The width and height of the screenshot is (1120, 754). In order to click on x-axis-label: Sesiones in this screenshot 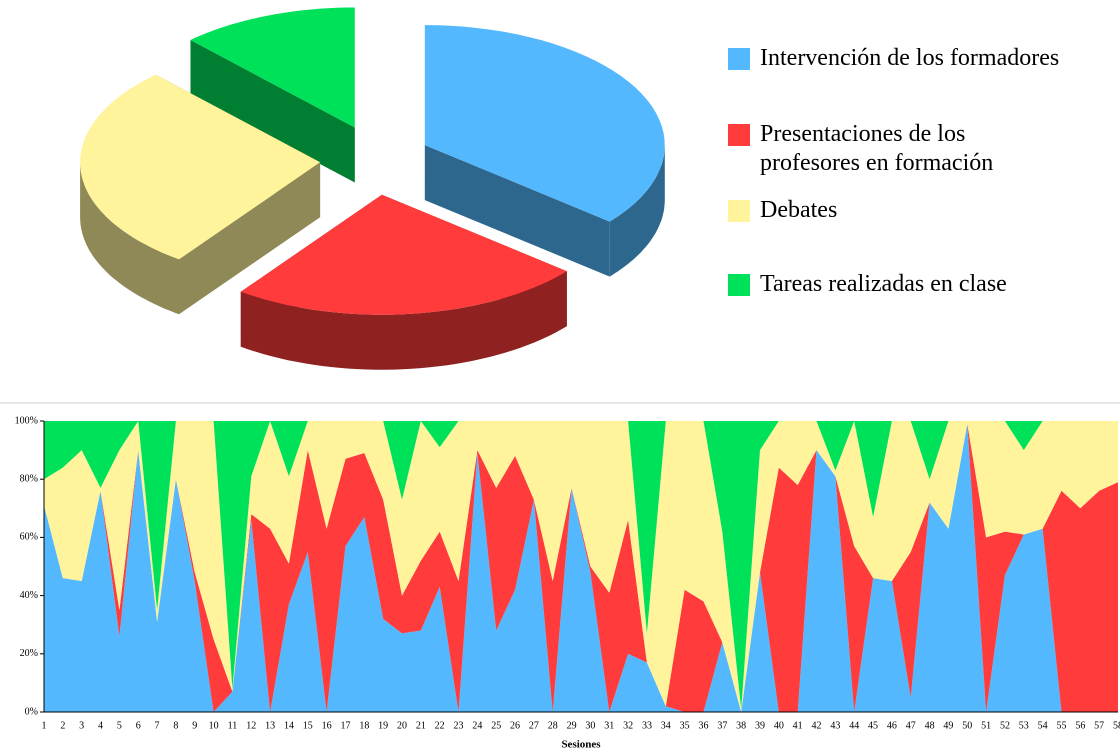, I will do `click(581, 745)`.